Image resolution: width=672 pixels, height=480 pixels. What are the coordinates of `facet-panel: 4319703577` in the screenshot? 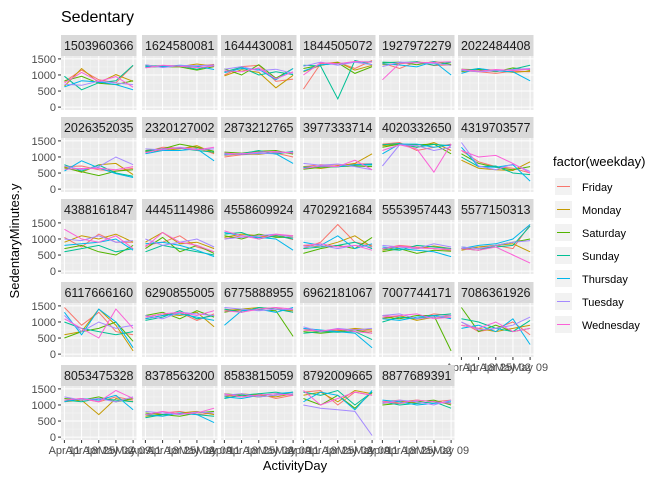 It's located at (496, 154).